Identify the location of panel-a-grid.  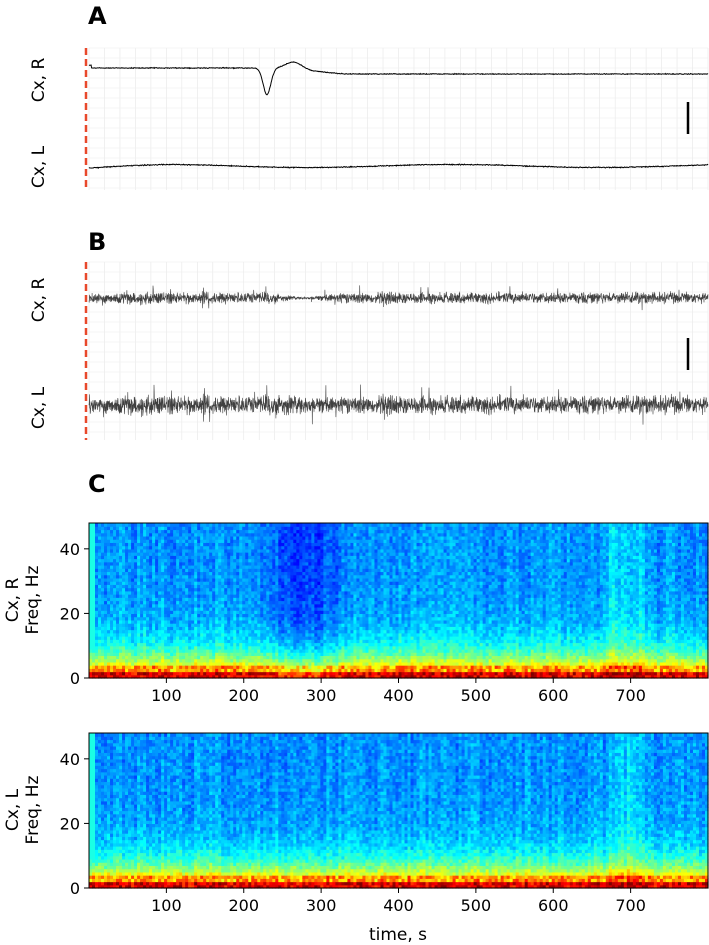
(398, 118).